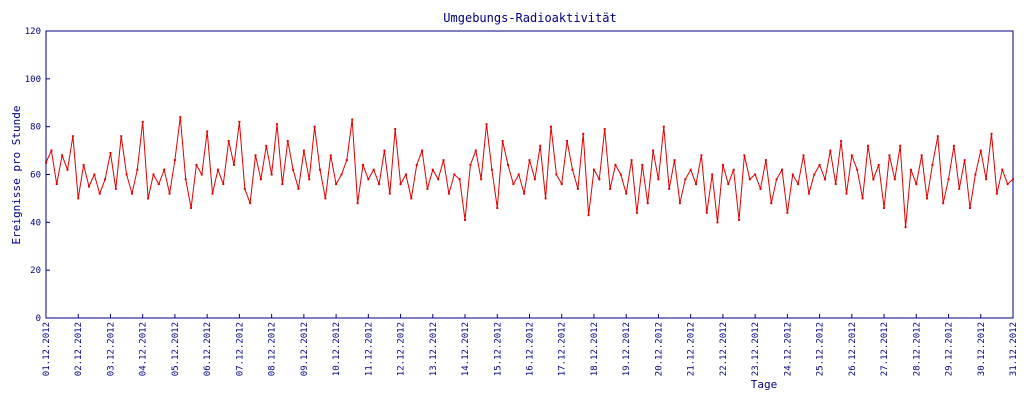 This screenshot has width=1024, height=400. What do you see at coordinates (35, 271) in the screenshot?
I see `y-tick-label: 20` at bounding box center [35, 271].